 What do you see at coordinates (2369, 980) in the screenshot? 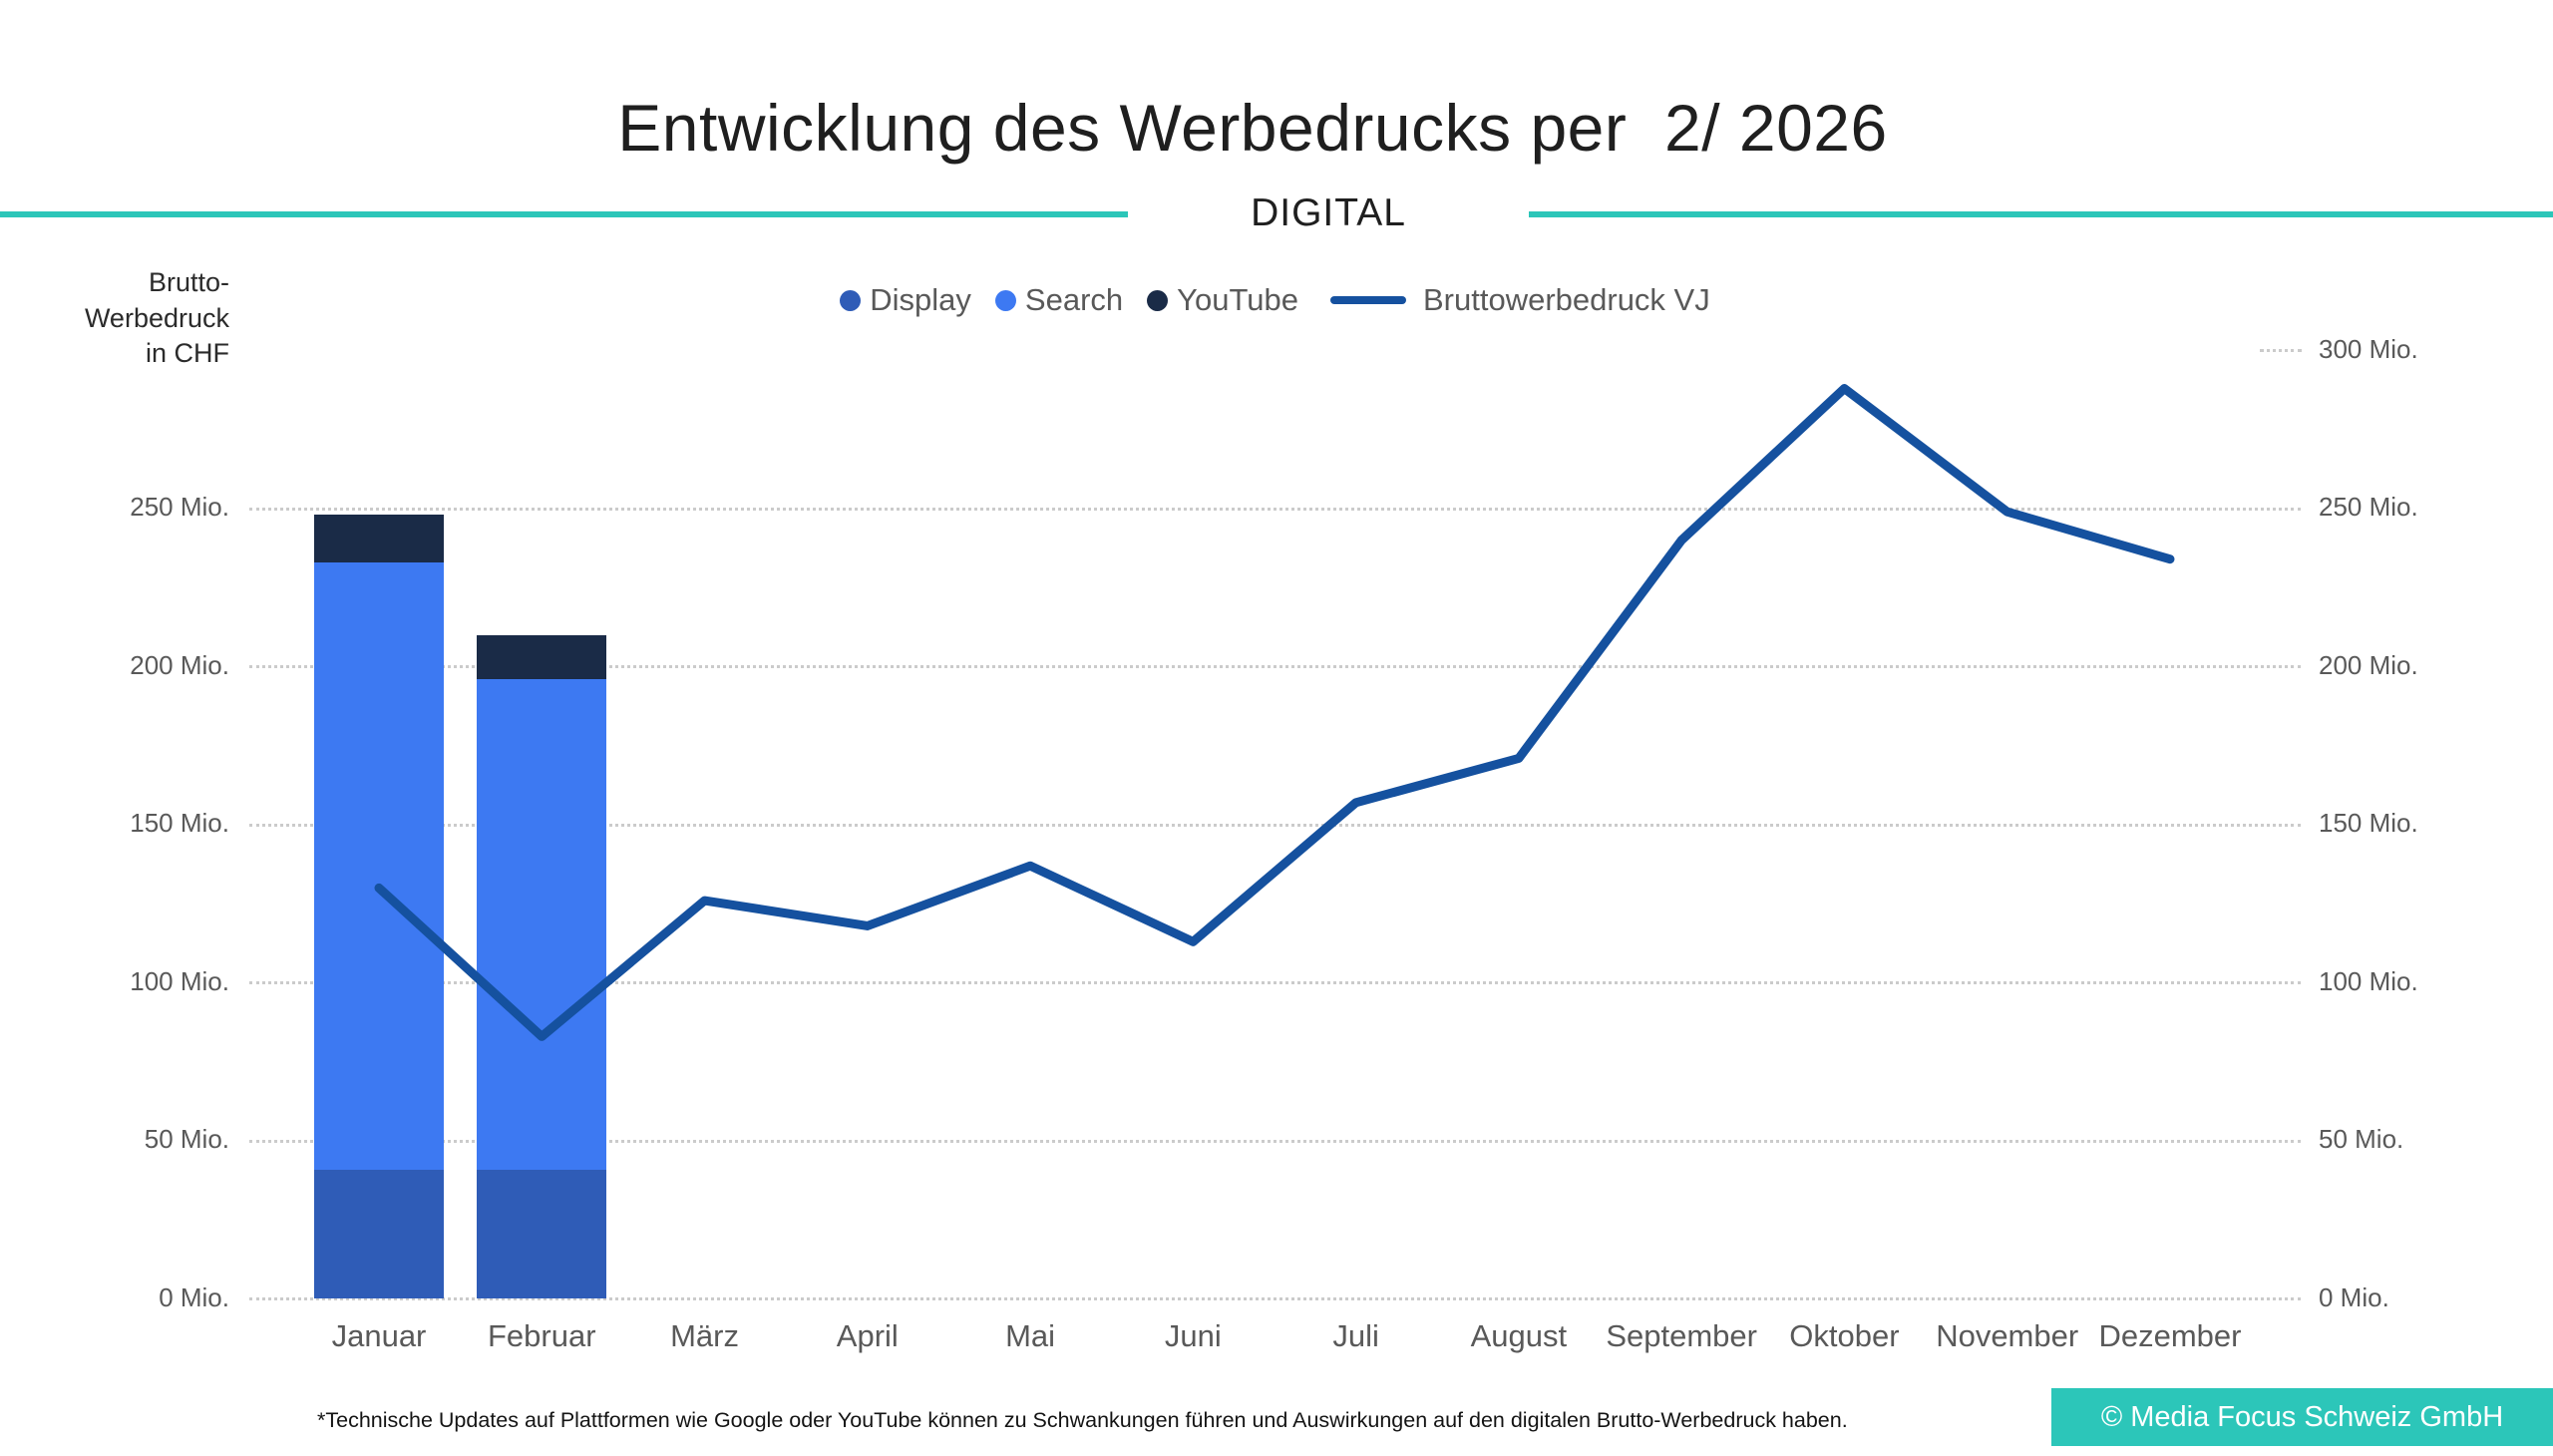
I see `y-axis-tick-right: 100 Mio.` at bounding box center [2369, 980].